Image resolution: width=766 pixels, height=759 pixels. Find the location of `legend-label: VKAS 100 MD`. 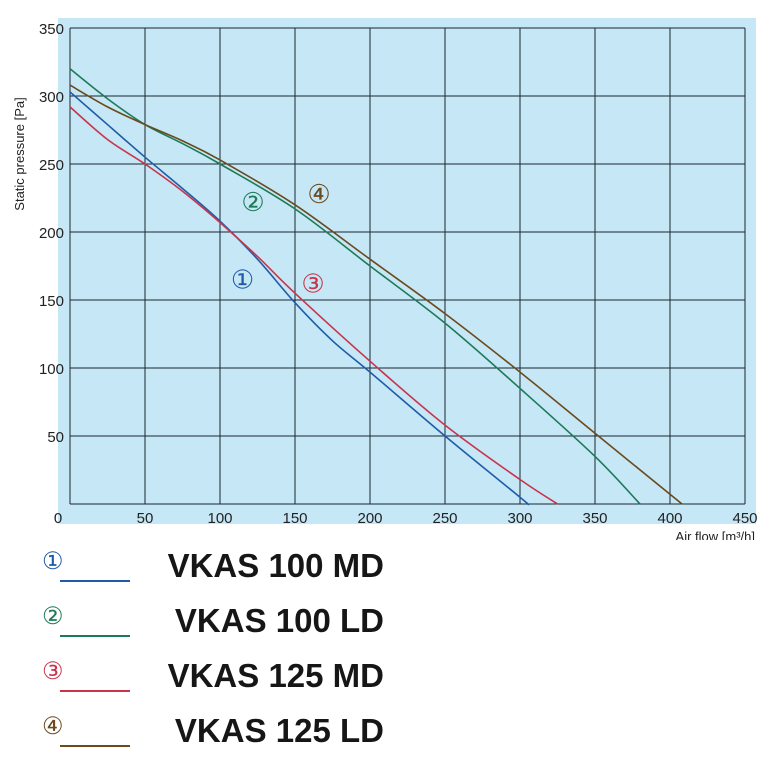

legend-label: VKAS 100 MD is located at coordinates (275, 565).